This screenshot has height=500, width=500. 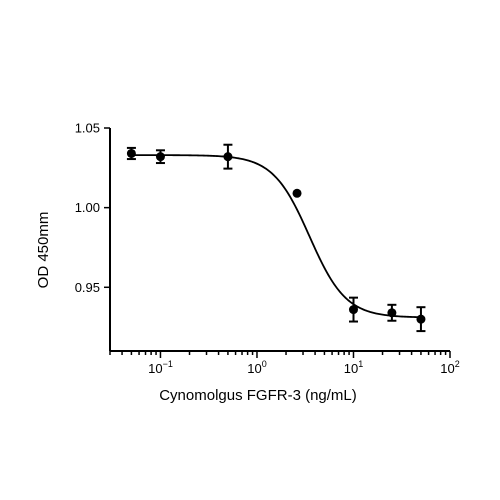 I want to click on y-axis-ticks: 0.95 1.00 1.05, so click(x=92, y=208).